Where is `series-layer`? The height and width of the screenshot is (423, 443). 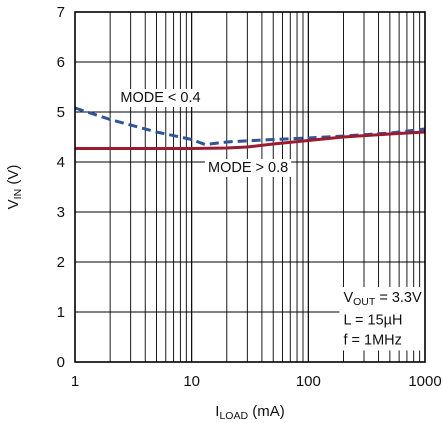 series-layer is located at coordinates (250, 128).